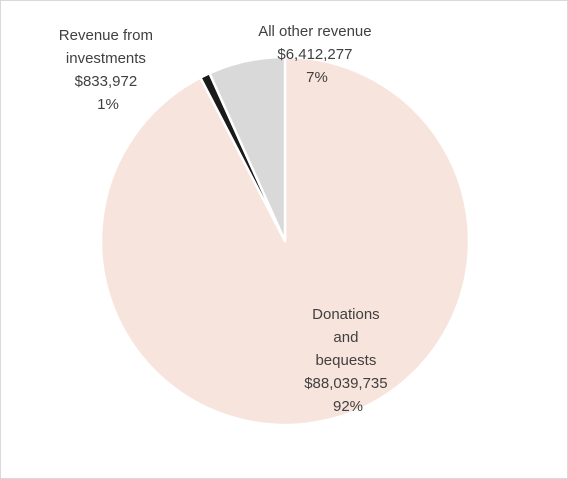  Describe the element at coordinates (247, 149) in the screenshot. I see `pie-slice-other` at that location.